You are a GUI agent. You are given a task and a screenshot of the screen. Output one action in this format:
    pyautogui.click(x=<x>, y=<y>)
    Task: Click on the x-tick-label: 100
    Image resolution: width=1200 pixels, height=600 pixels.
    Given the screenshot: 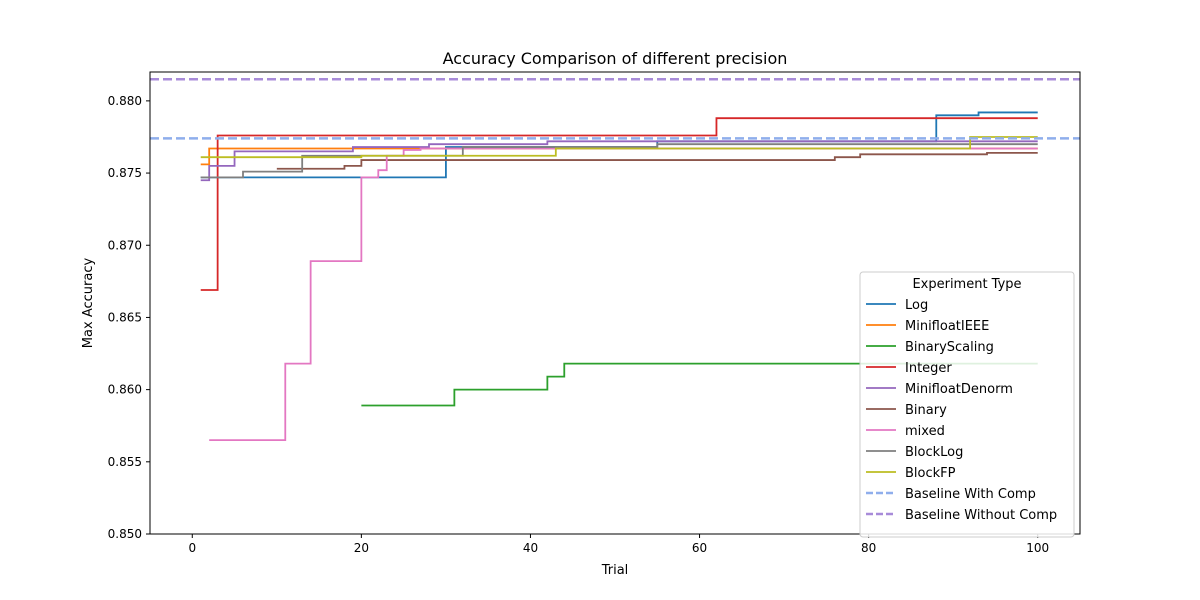 What is the action you would take?
    pyautogui.click(x=1037, y=548)
    